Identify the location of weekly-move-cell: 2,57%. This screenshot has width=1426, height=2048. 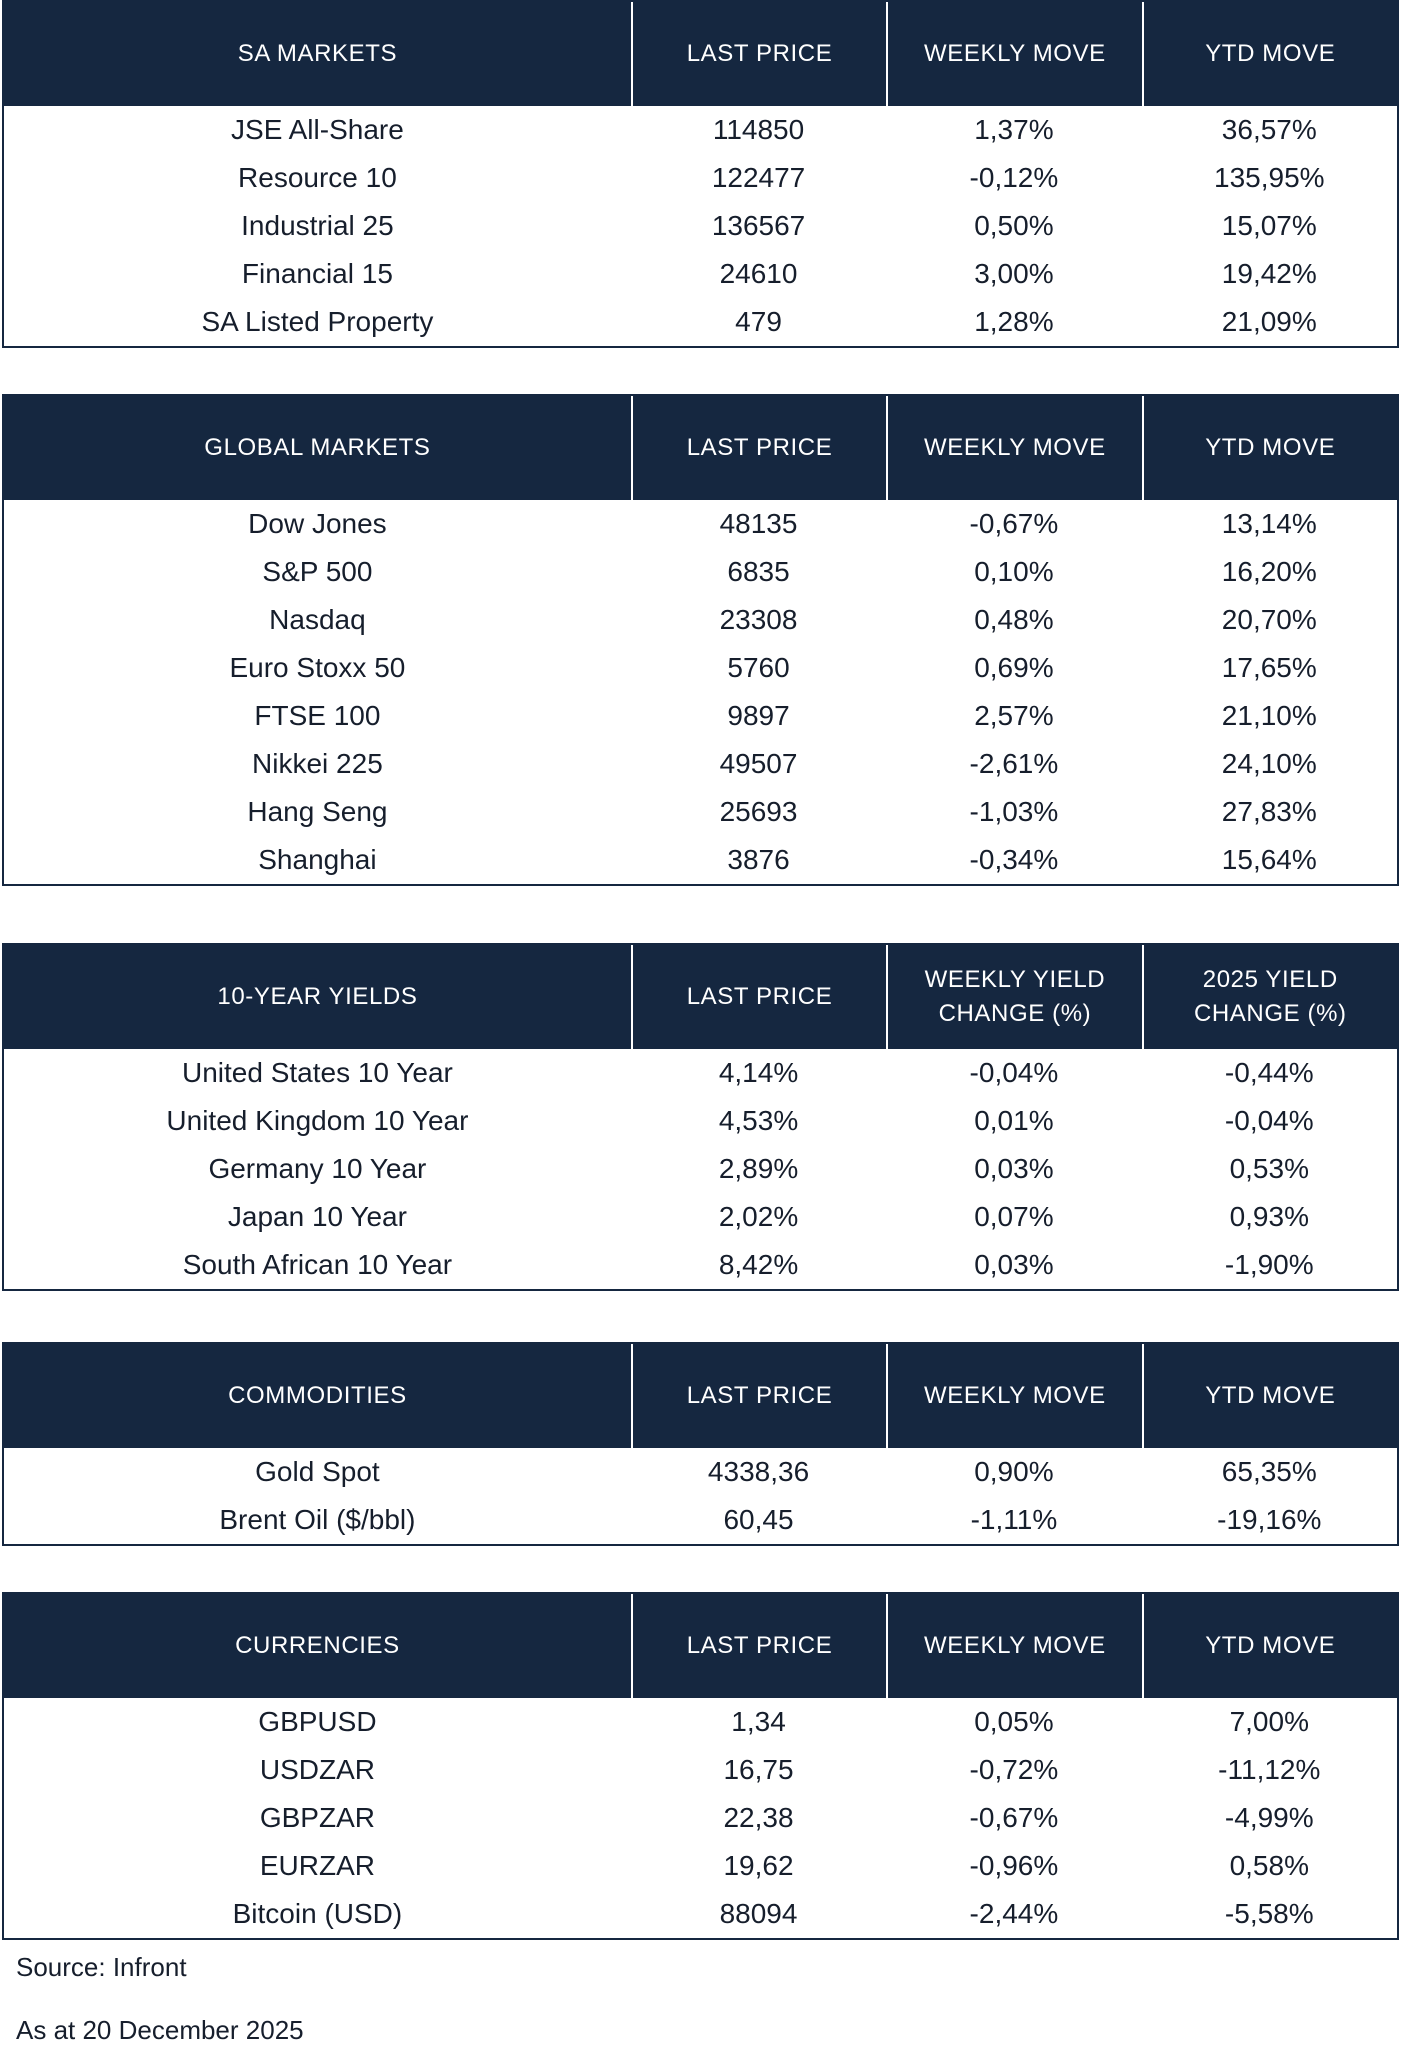
(1014, 715).